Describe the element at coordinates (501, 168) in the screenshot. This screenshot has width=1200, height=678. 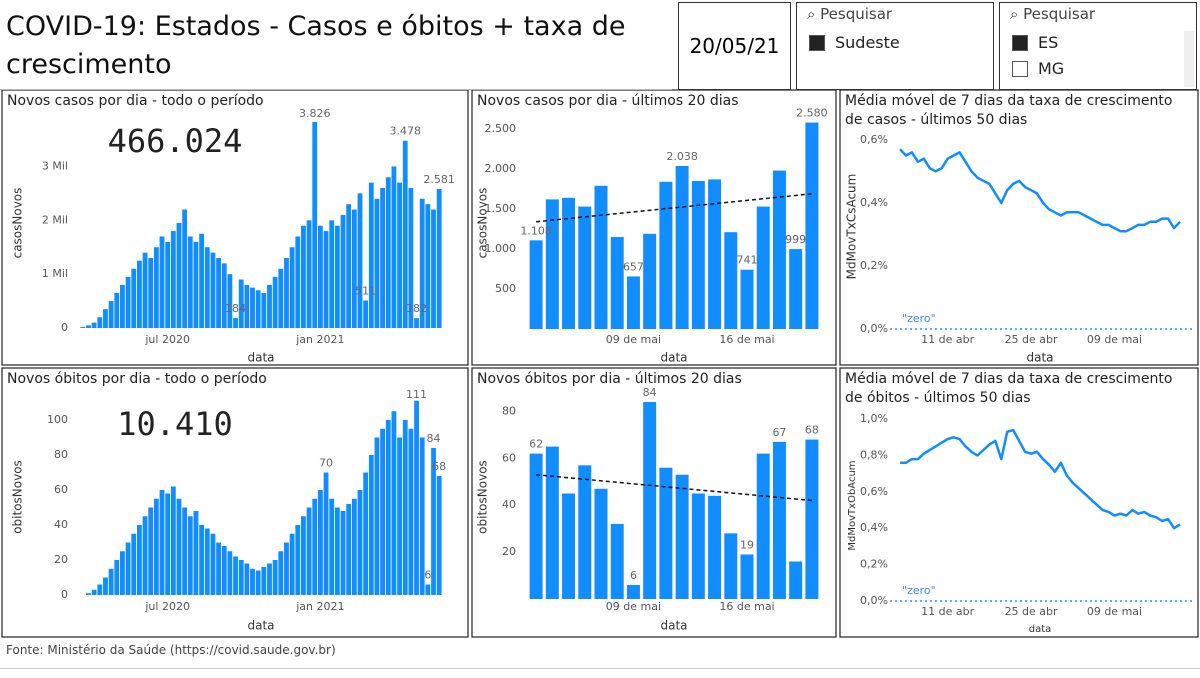
I see `y-tick-label: 2.000` at that location.